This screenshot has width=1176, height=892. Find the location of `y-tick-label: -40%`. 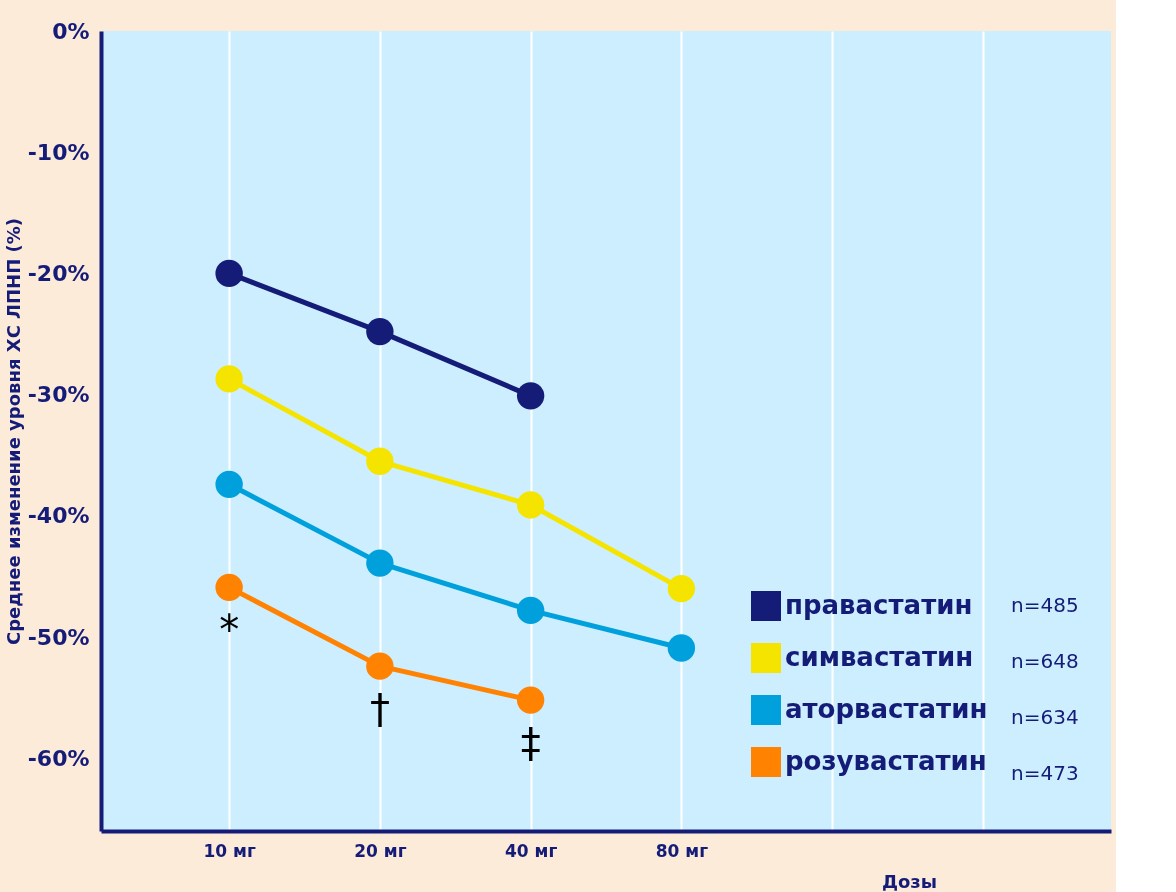

y-tick-label: -40% is located at coordinates (58, 516).